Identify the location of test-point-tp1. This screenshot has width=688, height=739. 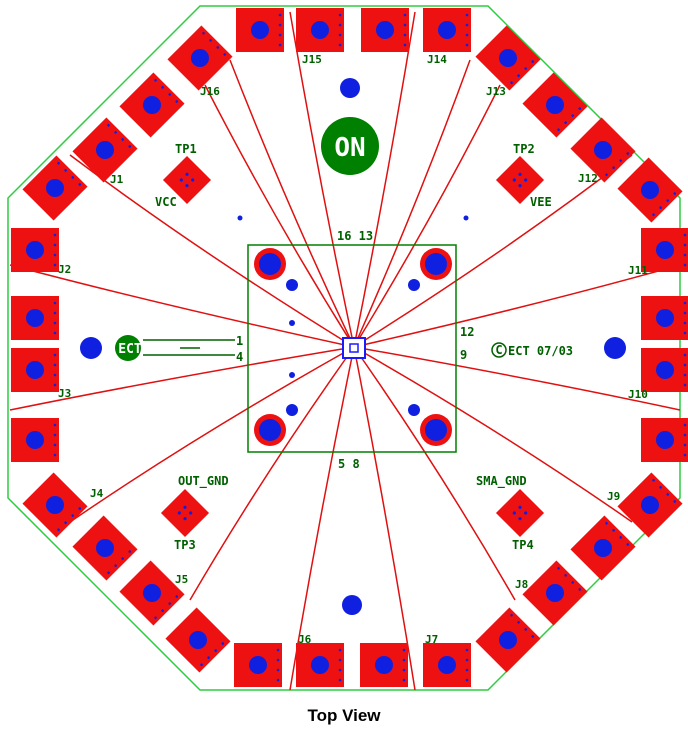
(187, 180).